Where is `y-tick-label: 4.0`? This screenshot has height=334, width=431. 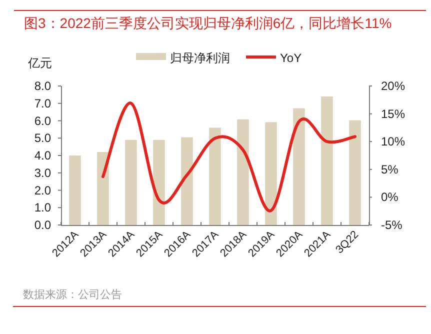
y-tick-label: 4.0 is located at coordinates (43, 155).